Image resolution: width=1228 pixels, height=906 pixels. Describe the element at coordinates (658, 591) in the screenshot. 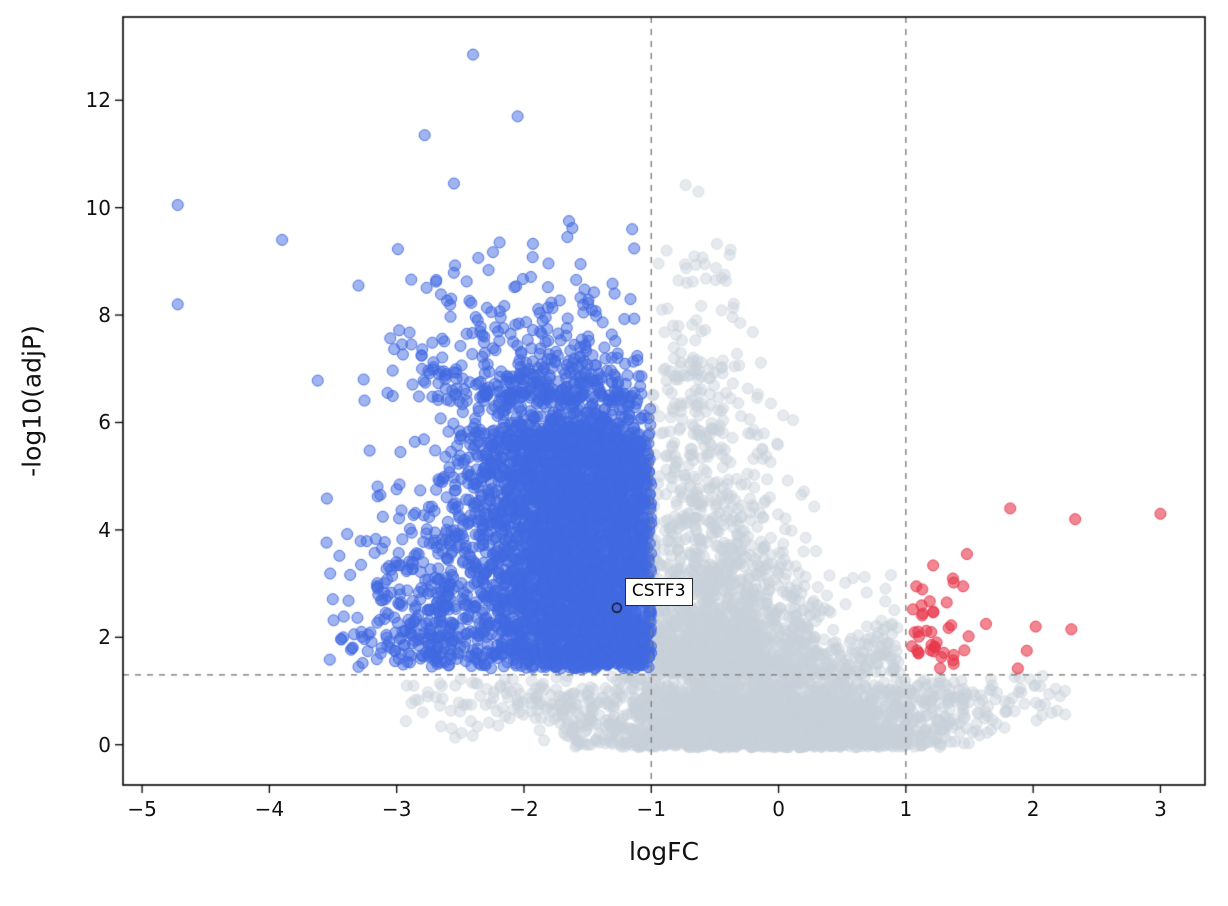

I see `gene-annotation-label: CSTF3` at that location.